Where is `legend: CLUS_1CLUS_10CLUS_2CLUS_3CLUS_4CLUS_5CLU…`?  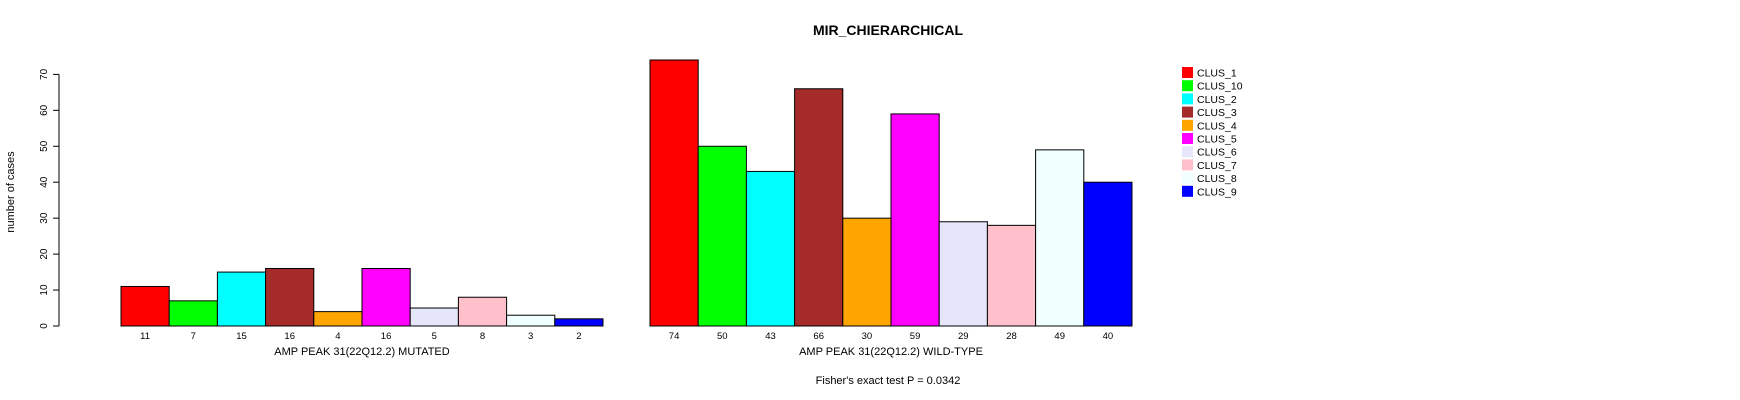
legend: CLUS_1CLUS_10CLUS_2CLUS_3CLUS_4CLUS_5CLU… is located at coordinates (1212, 132).